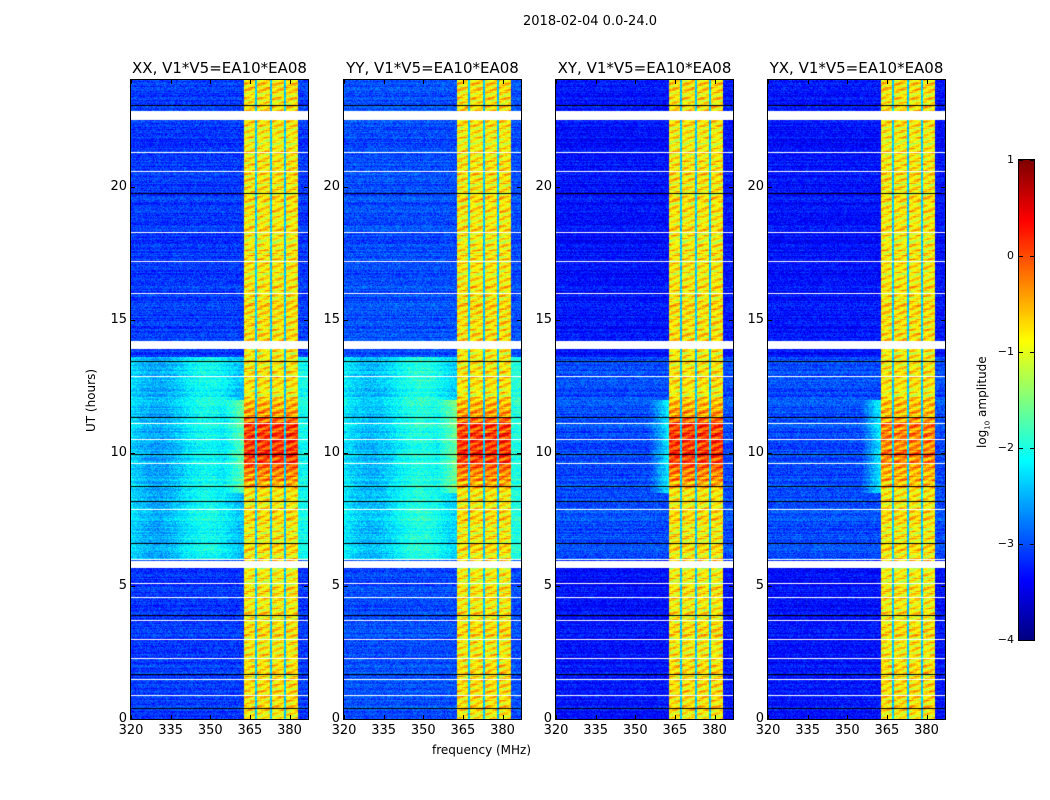 This screenshot has height=800, width=1050. What do you see at coordinates (219, 68) in the screenshot?
I see `panel-title: XX, V1*V5=EA10*EA08` at bounding box center [219, 68].